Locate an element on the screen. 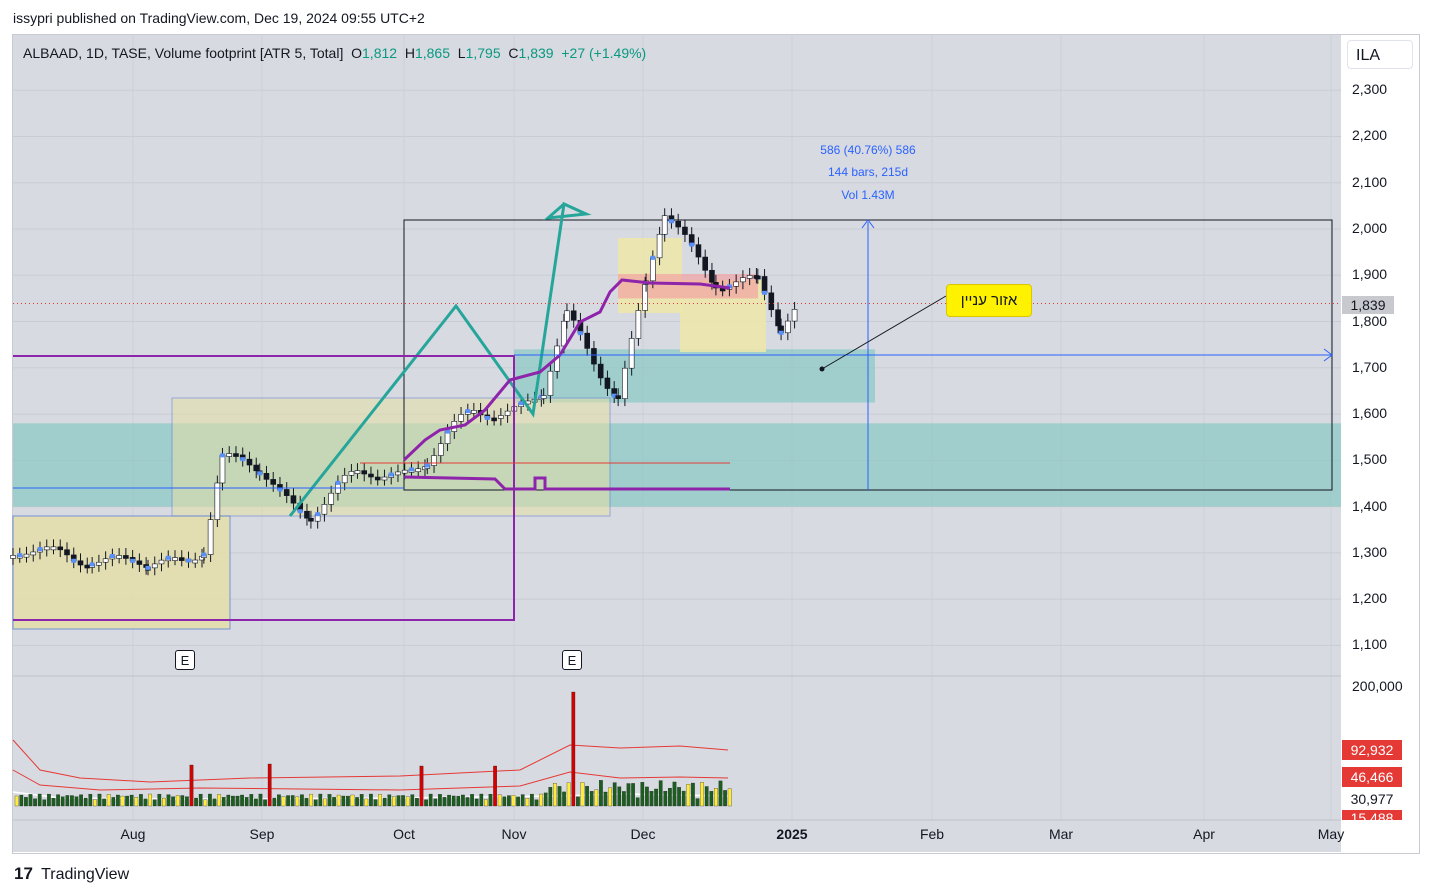 This screenshot has width=1431, height=896. zone-of-interest-note: אזור עניין is located at coordinates (989, 300).